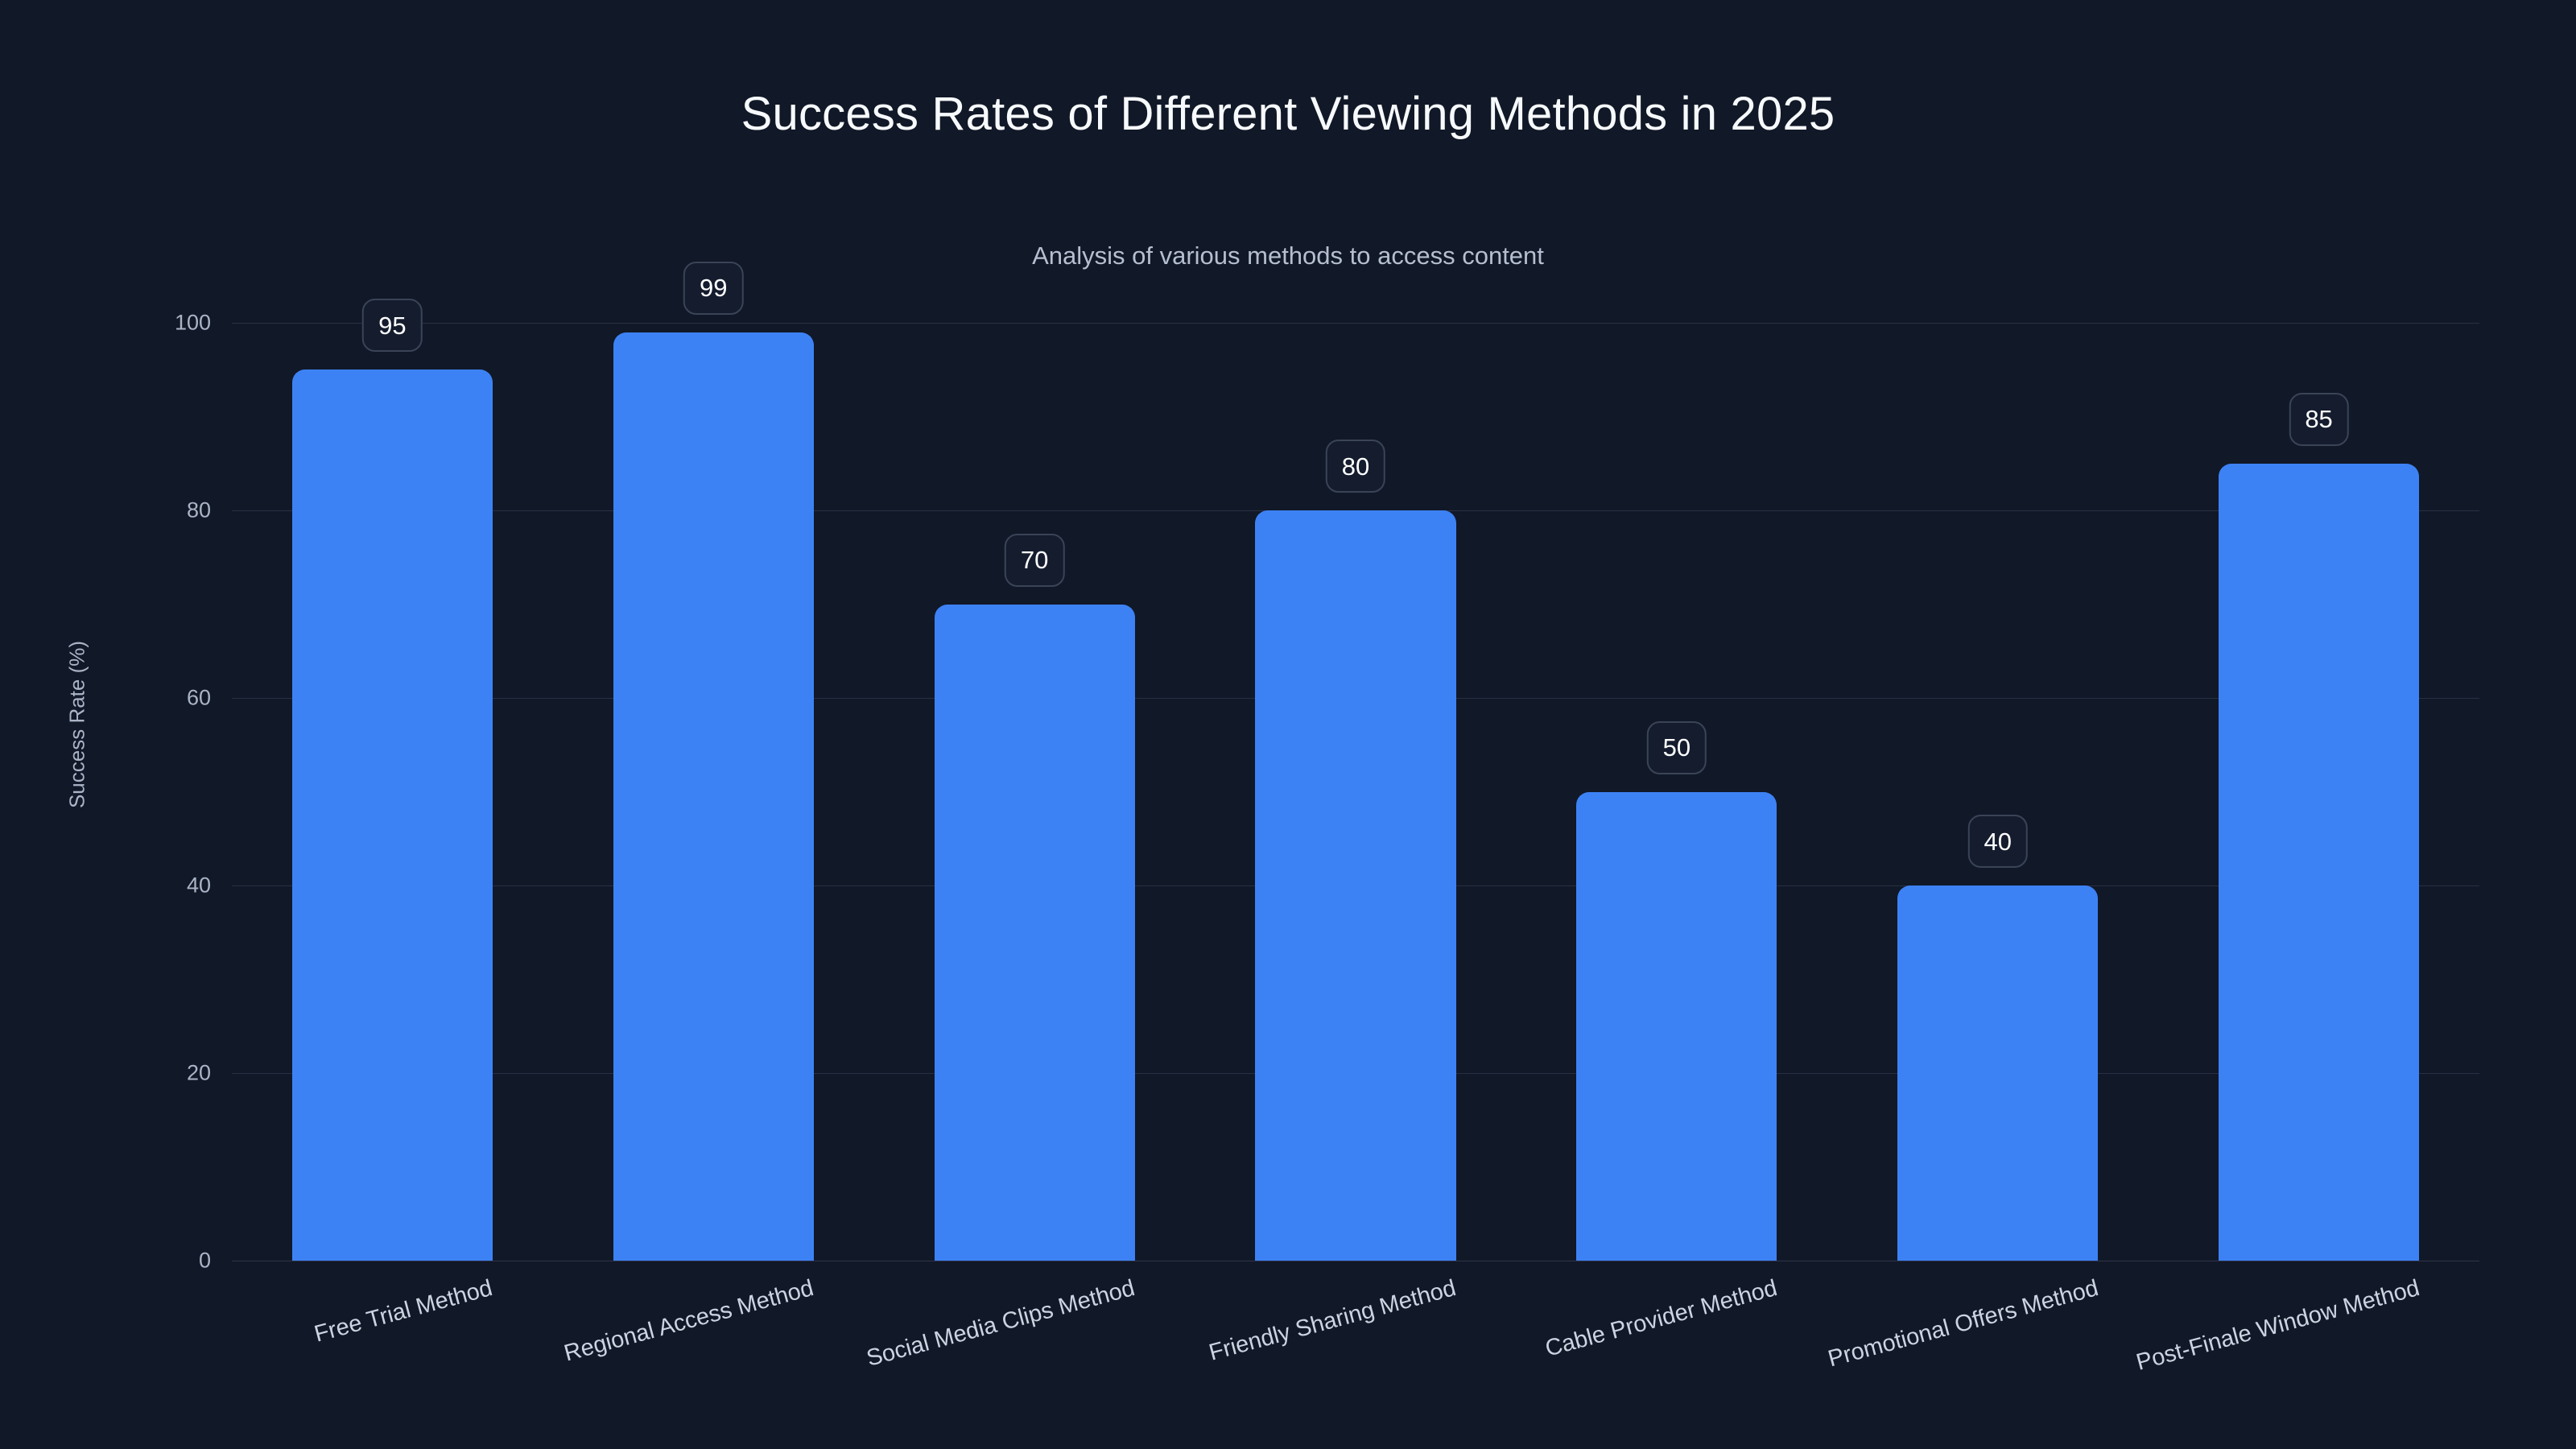  What do you see at coordinates (1661, 1318) in the screenshot?
I see `x-axis-tick-label: Cable Provider Method` at bounding box center [1661, 1318].